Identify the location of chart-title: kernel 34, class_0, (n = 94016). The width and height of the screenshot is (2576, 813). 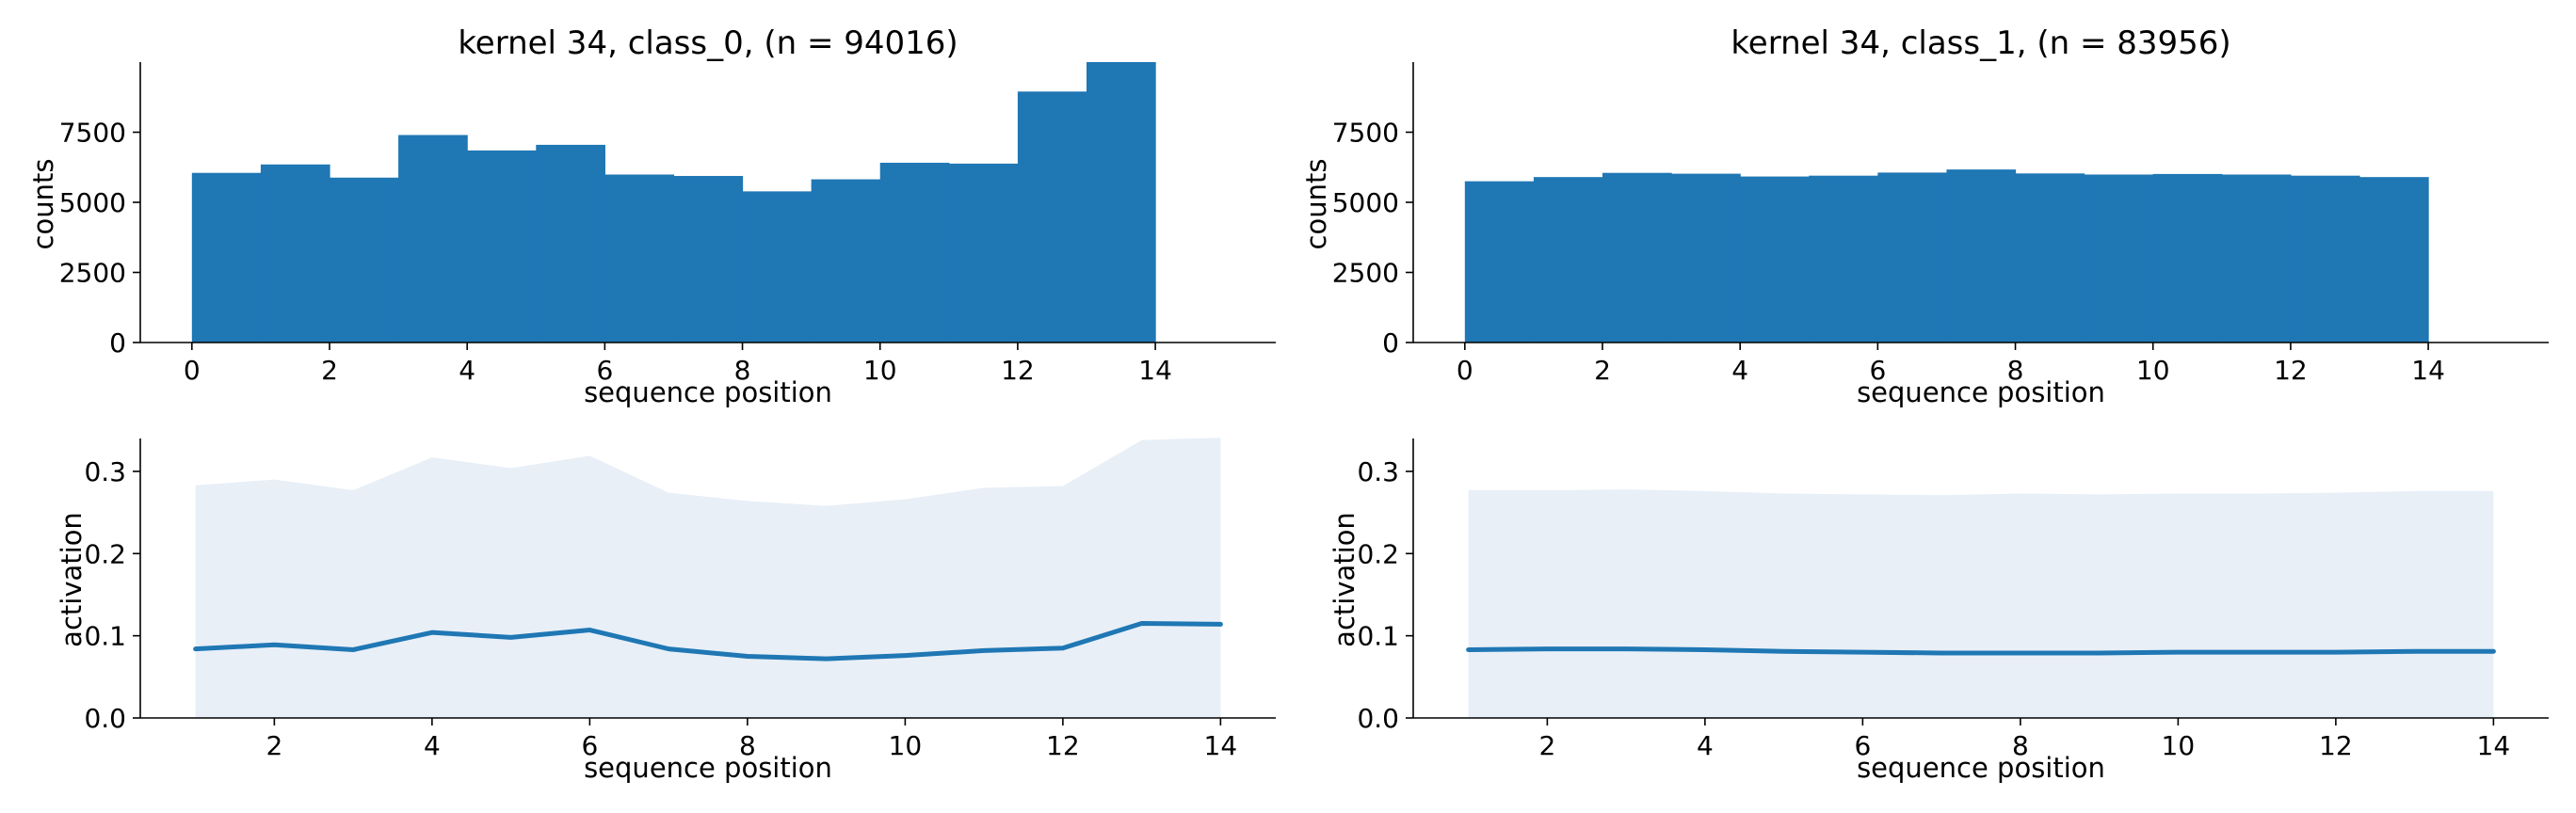
(708, 43).